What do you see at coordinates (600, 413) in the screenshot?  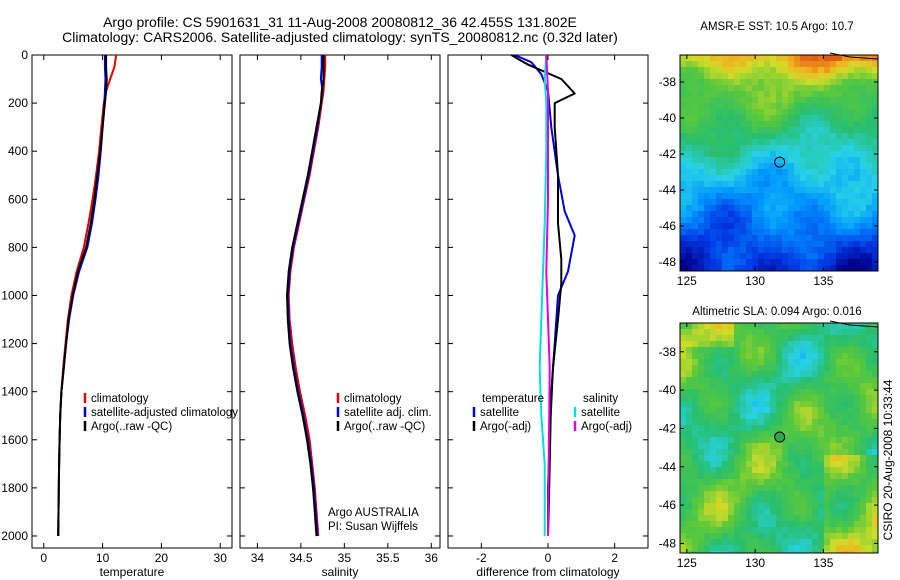 I see `legend-item: satellite` at bounding box center [600, 413].